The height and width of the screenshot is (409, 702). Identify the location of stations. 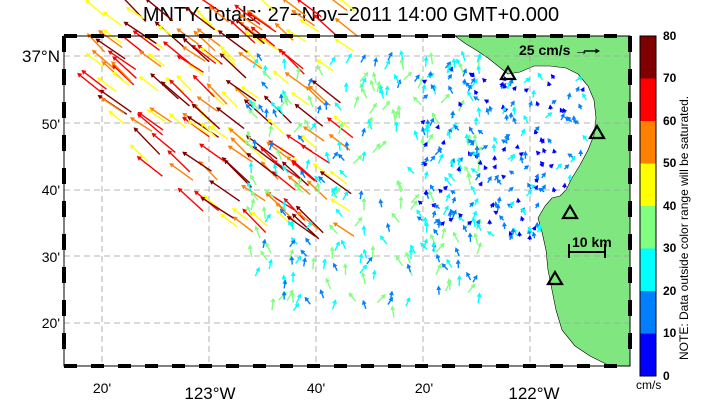
(552, 175).